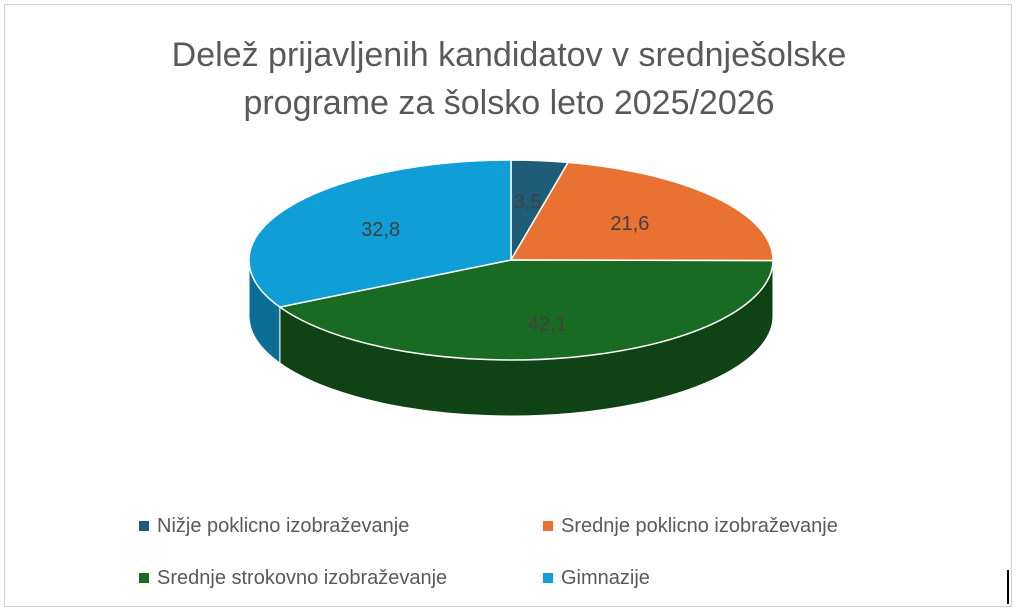 This screenshot has width=1020, height=615. What do you see at coordinates (629, 224) in the screenshot?
I see `data-label-1: 21,6` at bounding box center [629, 224].